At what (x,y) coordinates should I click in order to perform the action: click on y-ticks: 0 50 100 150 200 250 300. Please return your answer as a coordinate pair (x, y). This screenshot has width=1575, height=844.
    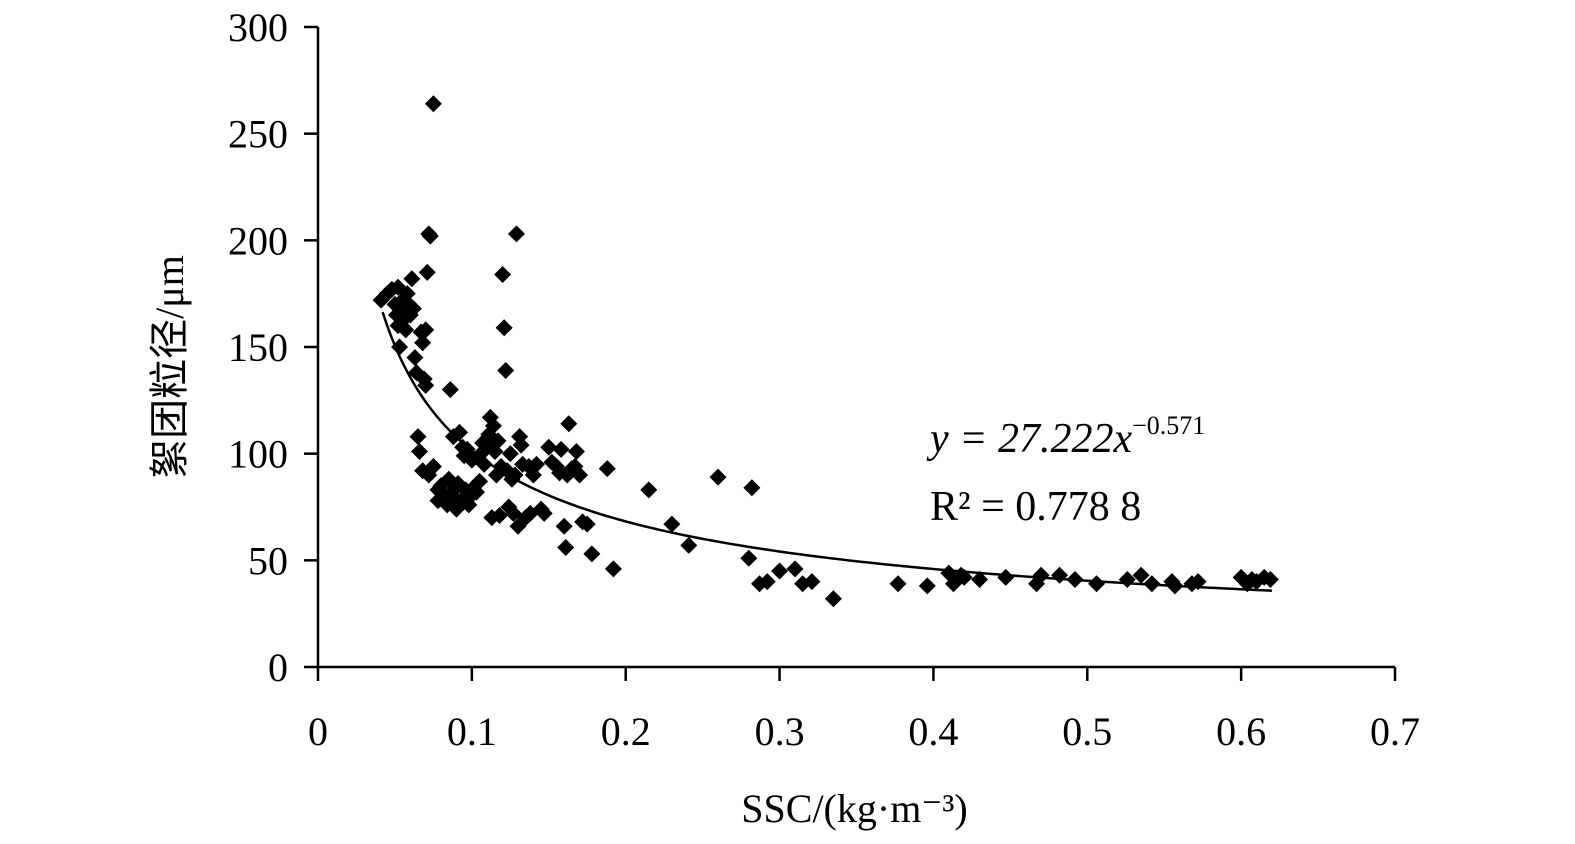
    Looking at the image, I should click on (273, 347).